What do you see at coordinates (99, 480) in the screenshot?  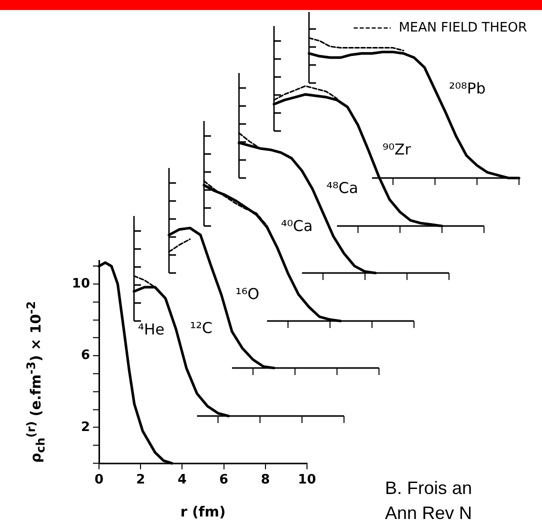 I see `x-tick-label: 0` at bounding box center [99, 480].